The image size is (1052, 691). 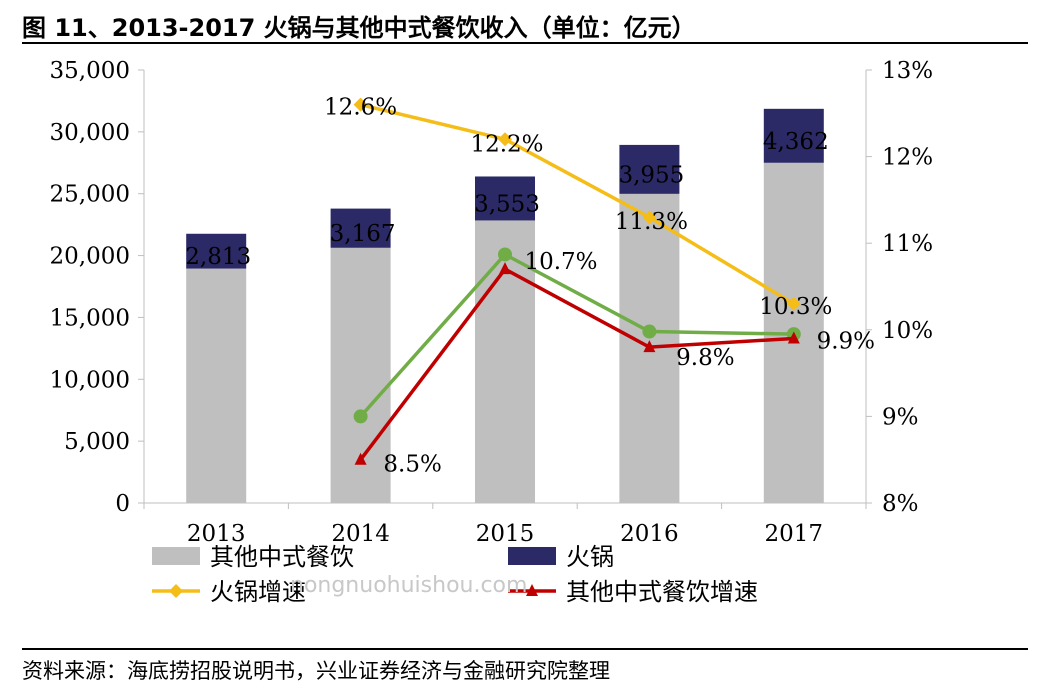 I want to click on x-tick-label: 2013, so click(x=216, y=534).